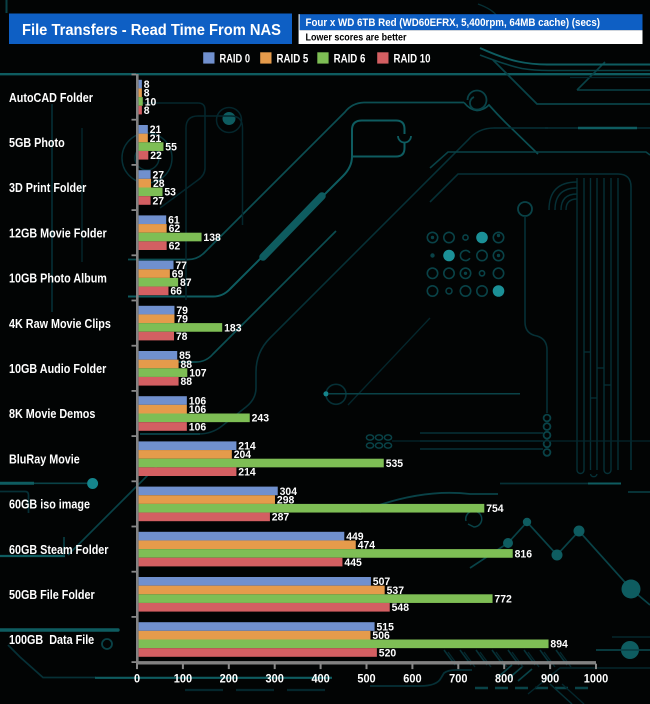 This screenshot has height=704, width=650. I want to click on svg-text: 1000, so click(596, 679).